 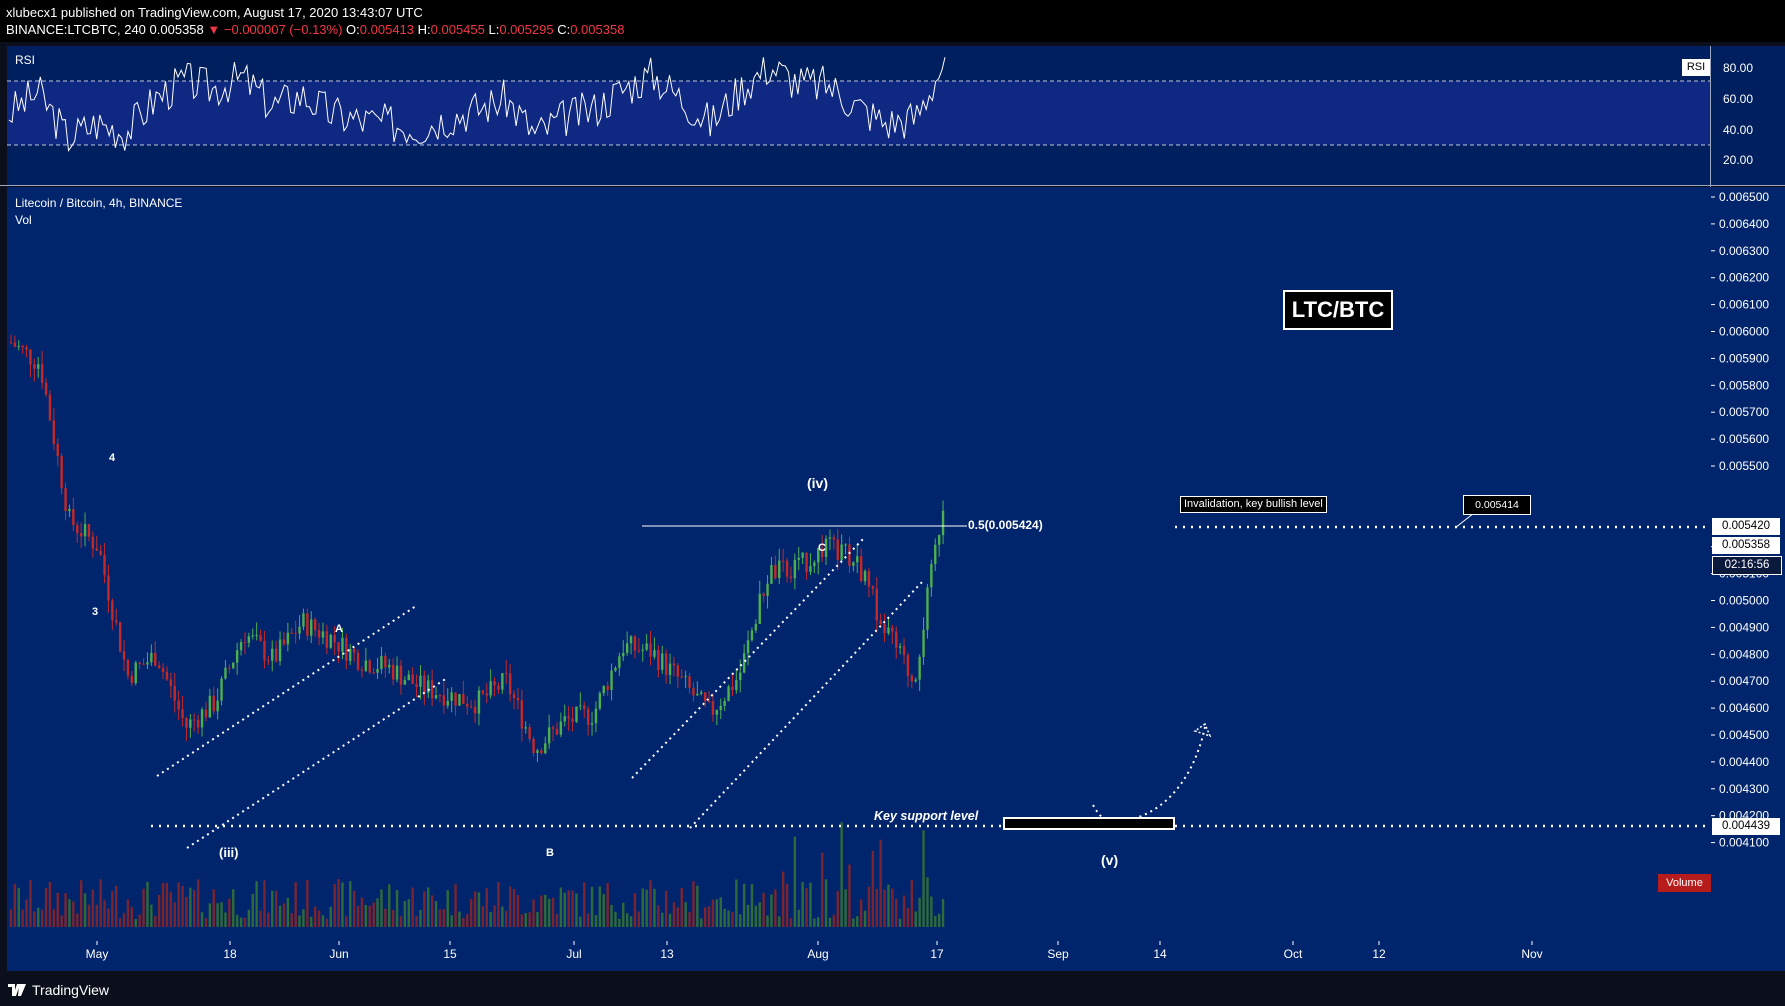 What do you see at coordinates (892, 185) in the screenshot?
I see `pane-divider` at bounding box center [892, 185].